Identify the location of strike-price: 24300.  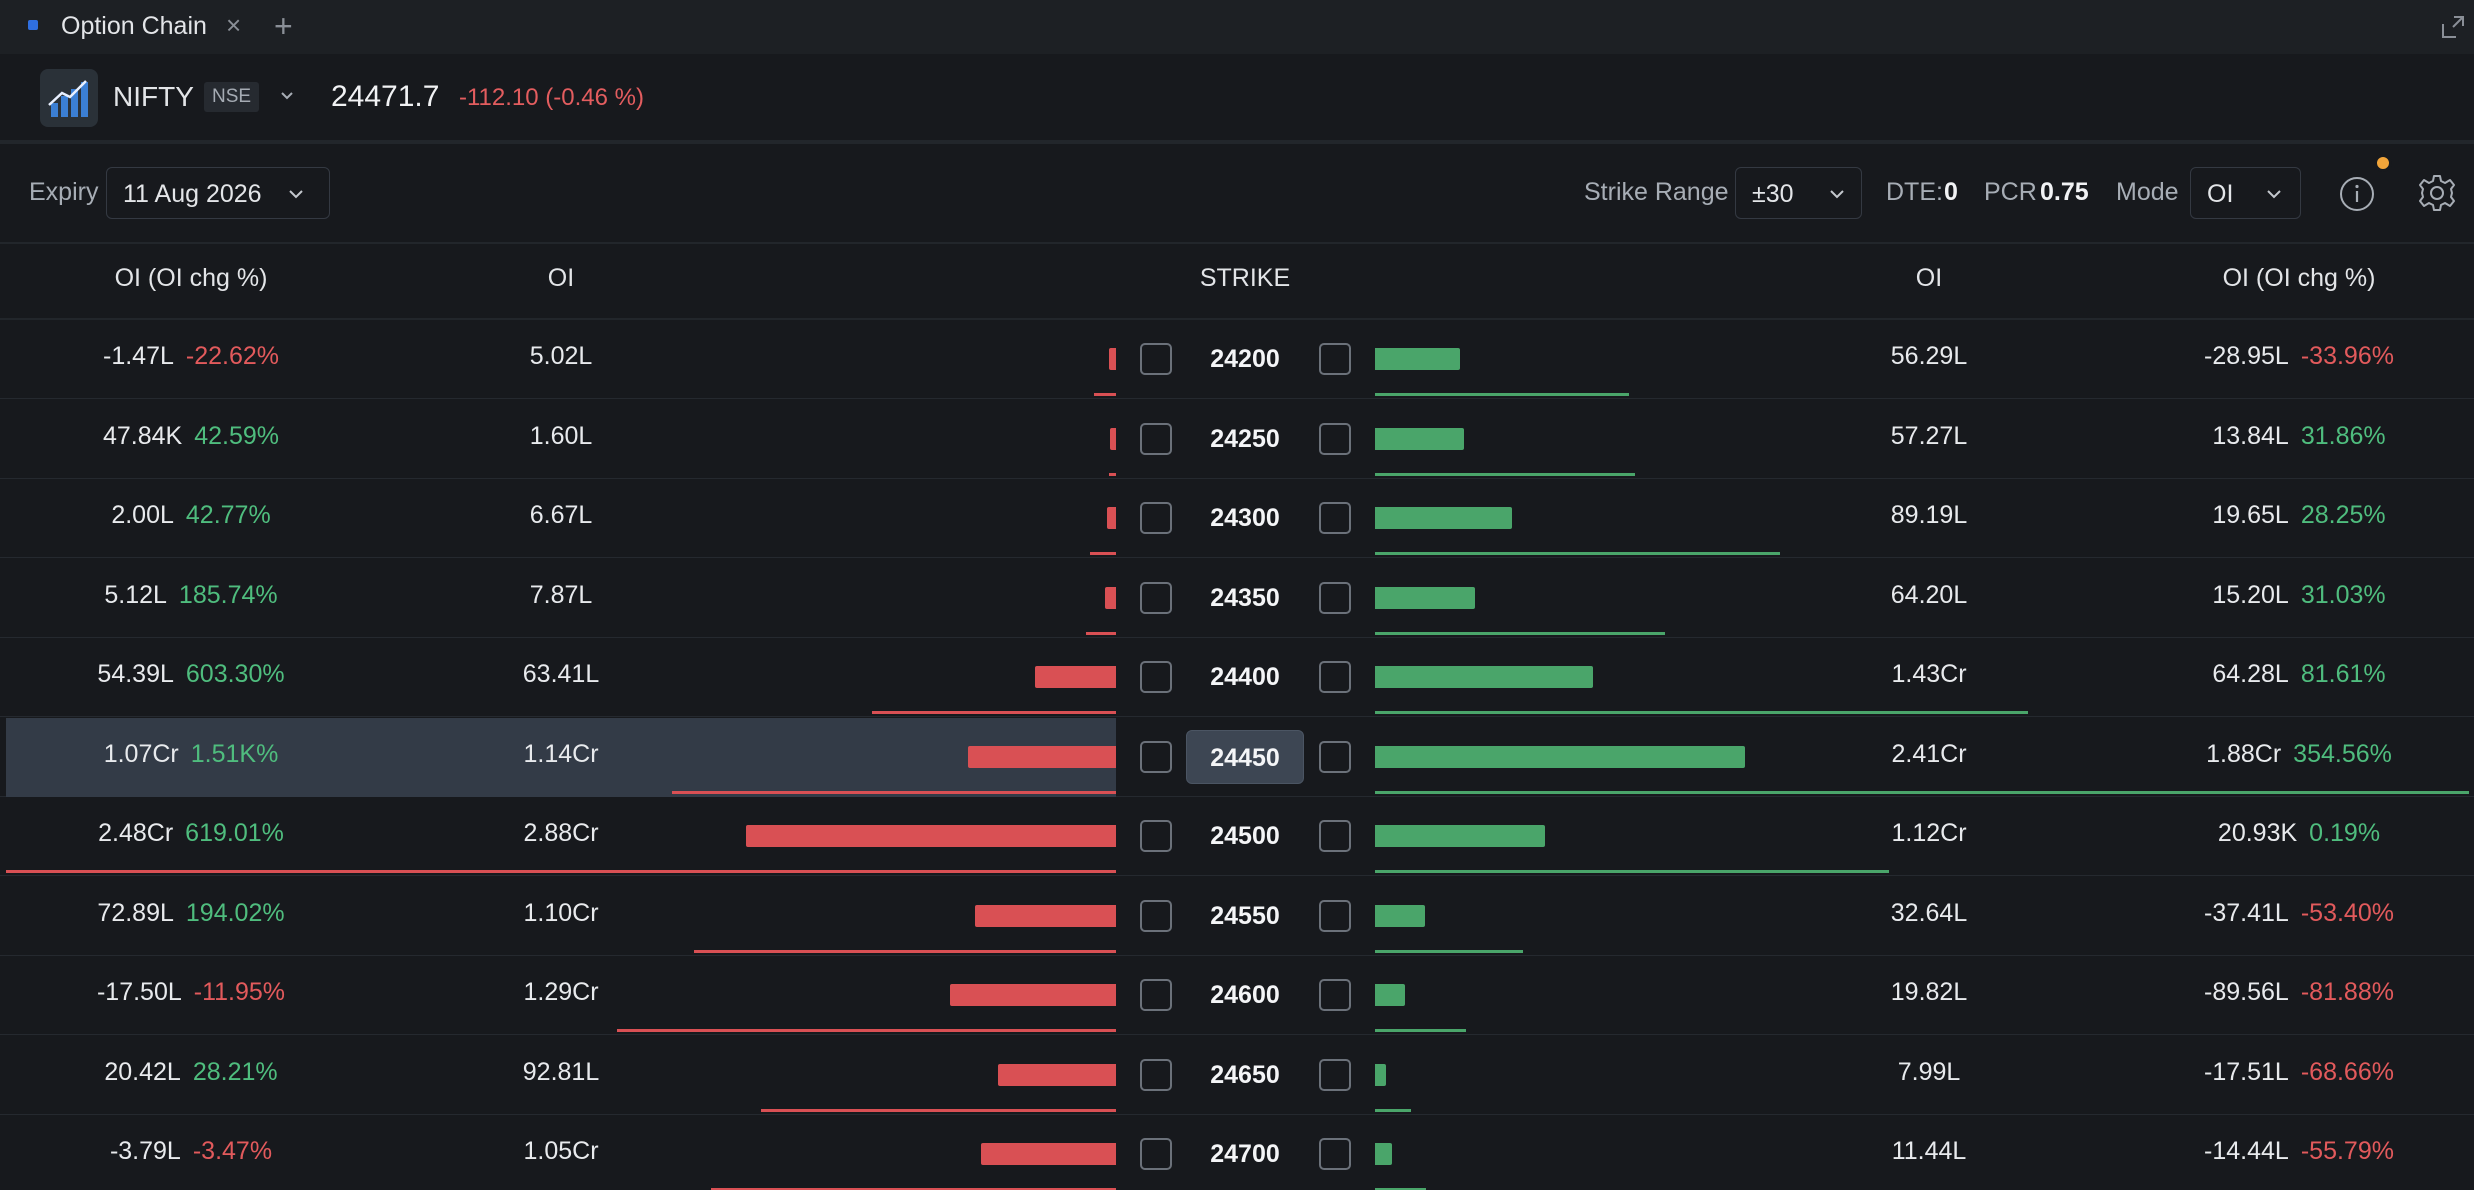
(1245, 518).